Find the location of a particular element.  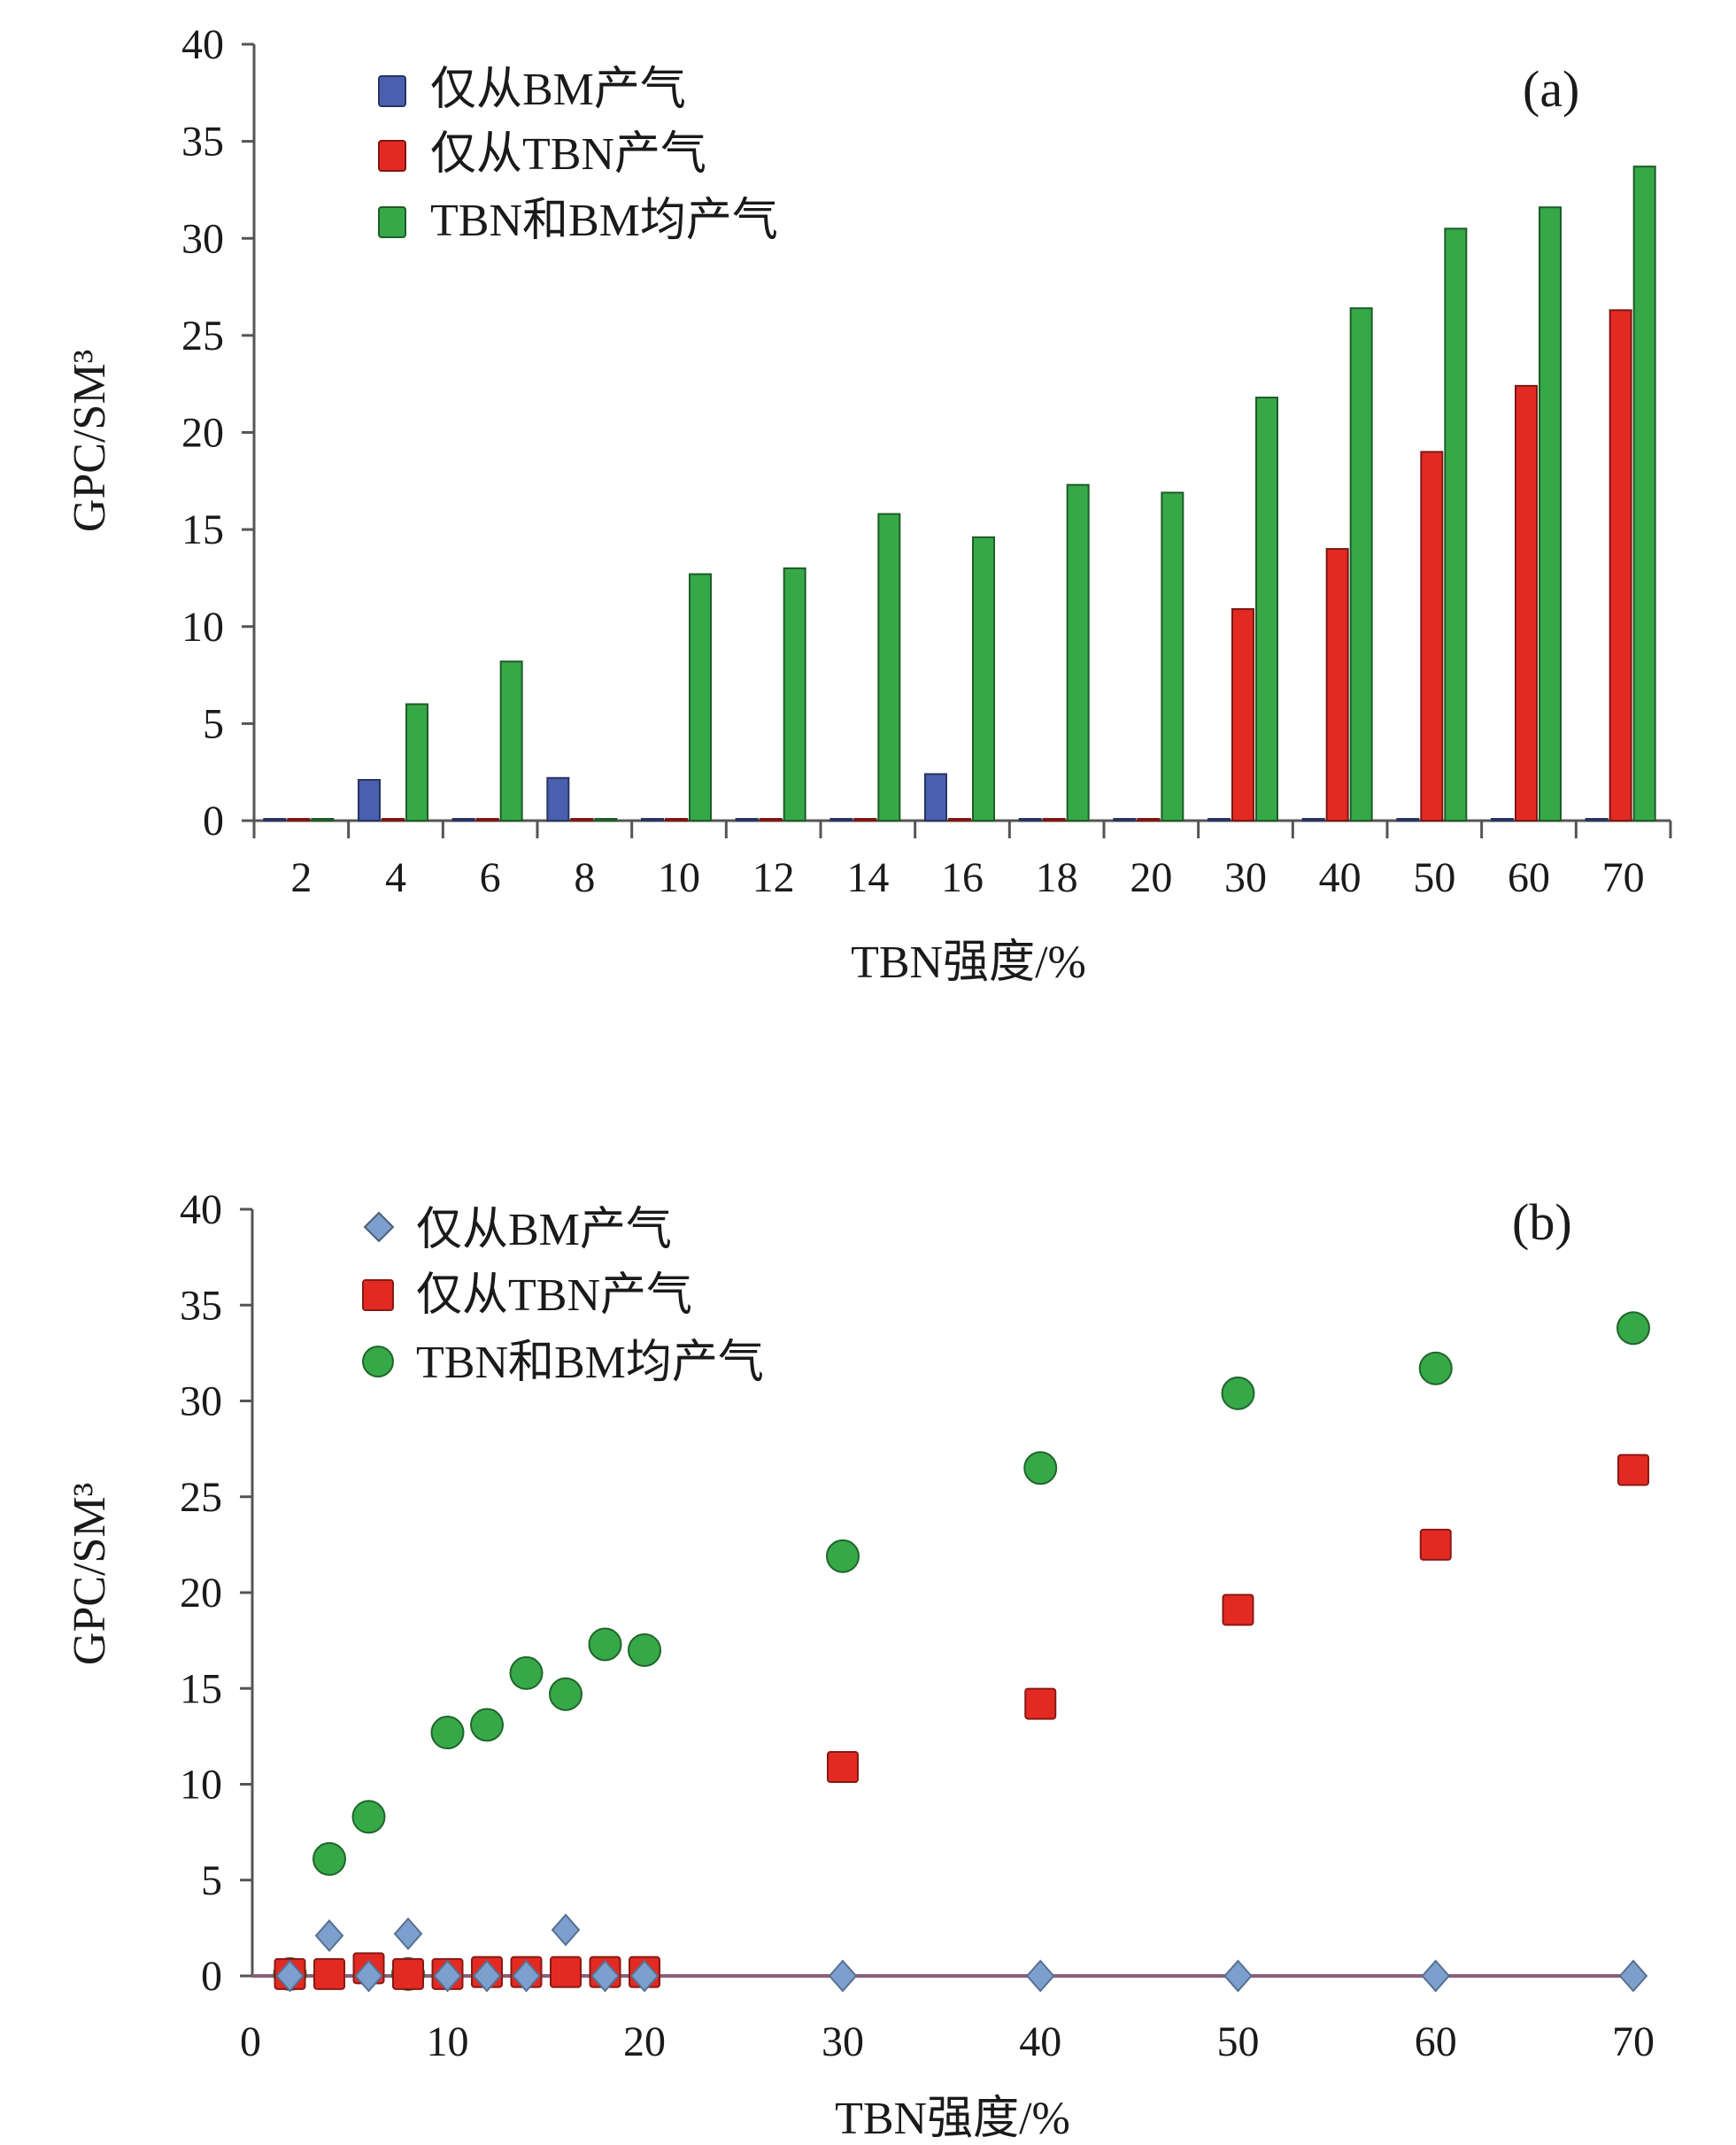

y-tick-label: 5 is located at coordinates (212, 1880).